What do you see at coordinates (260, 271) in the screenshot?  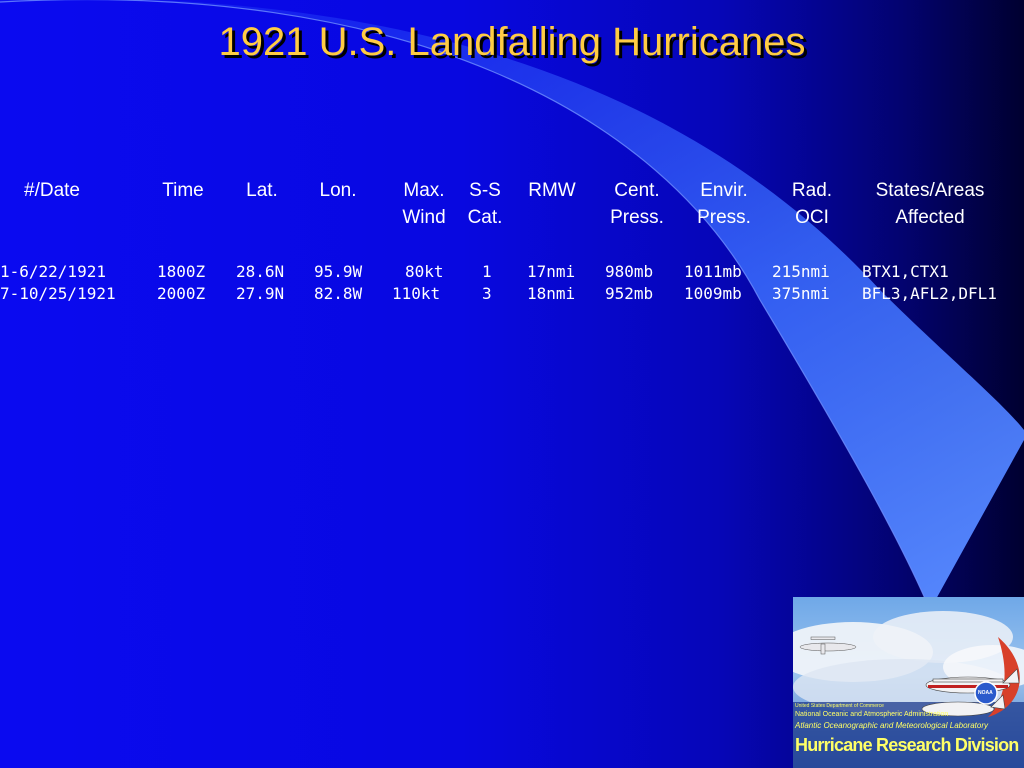 I see `cell-lat: 28.6N` at bounding box center [260, 271].